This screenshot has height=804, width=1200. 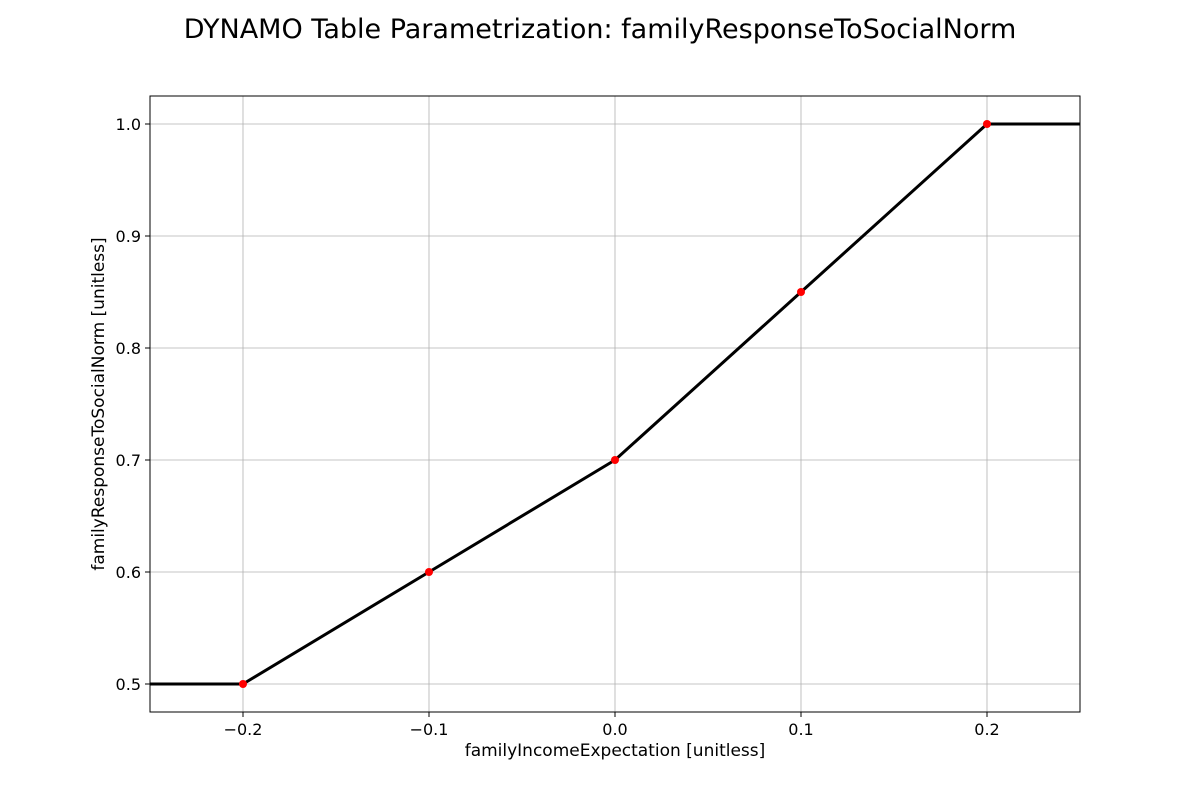 What do you see at coordinates (243, 729) in the screenshot?
I see `x-tick-label: −0.2` at bounding box center [243, 729].